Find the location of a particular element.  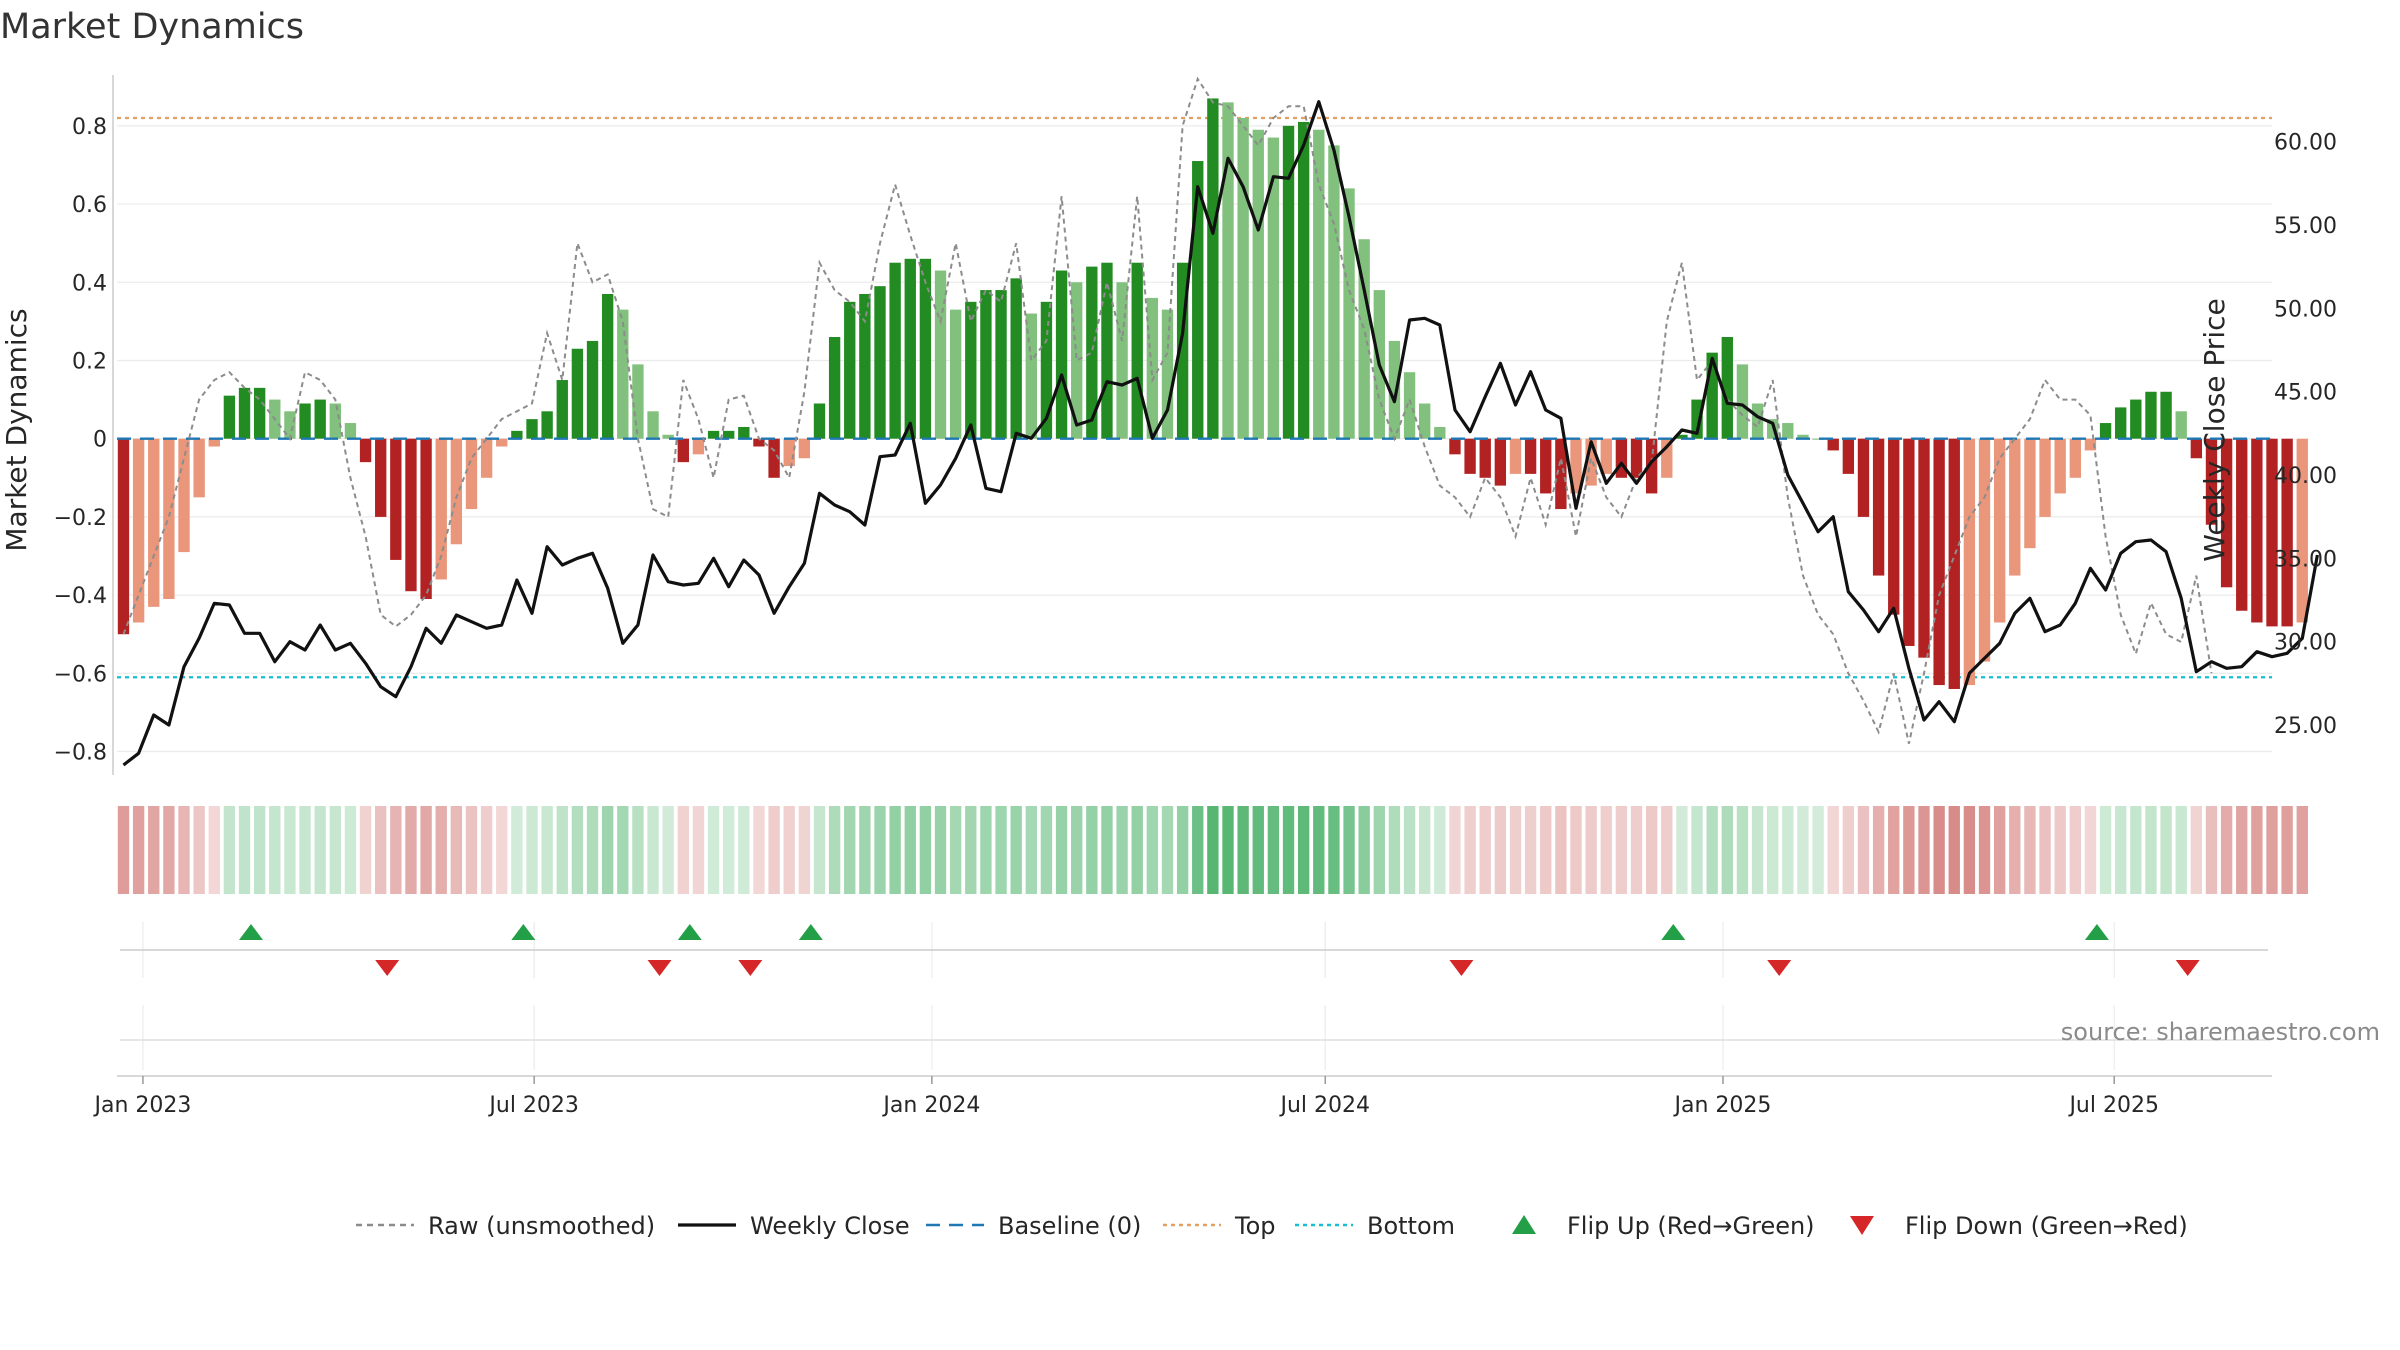

heat-strip is located at coordinates (1212, 850).